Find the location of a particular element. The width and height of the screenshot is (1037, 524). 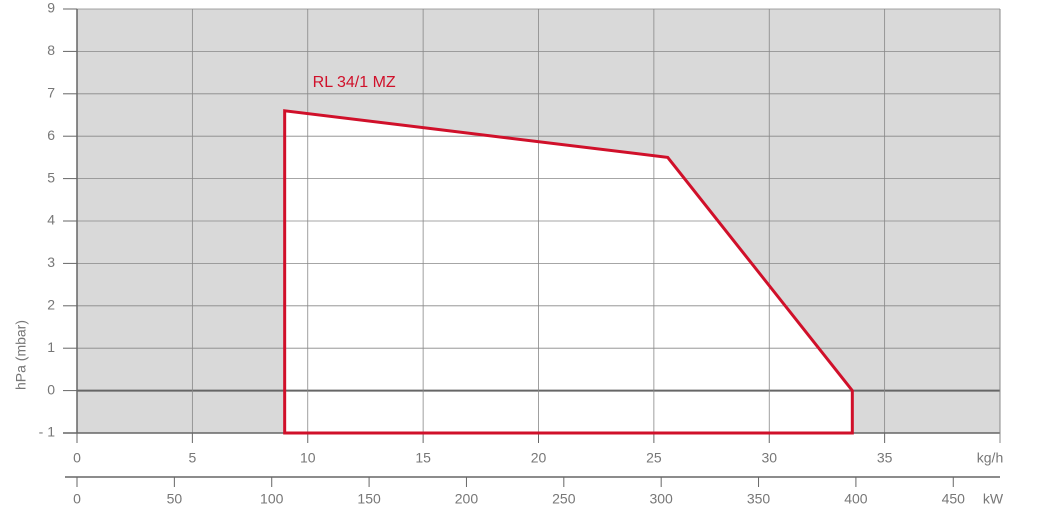

y-tick-label: 2 is located at coordinates (51, 305).